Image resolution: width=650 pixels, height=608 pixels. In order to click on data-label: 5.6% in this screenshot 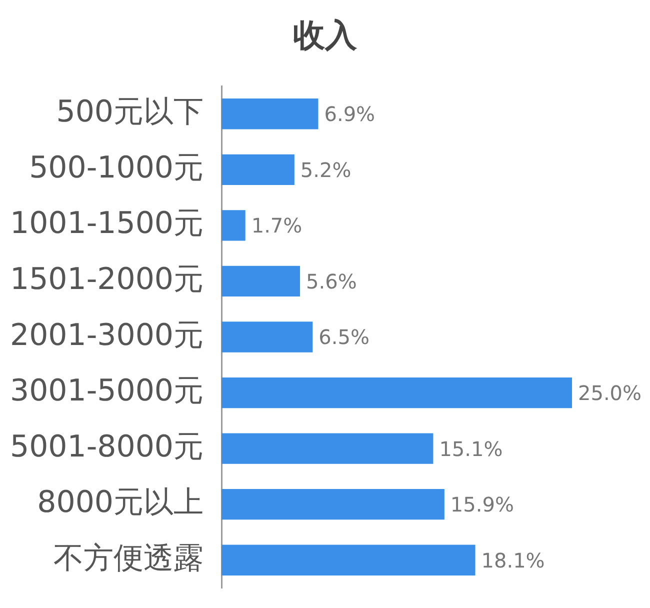, I will do `click(331, 281)`.